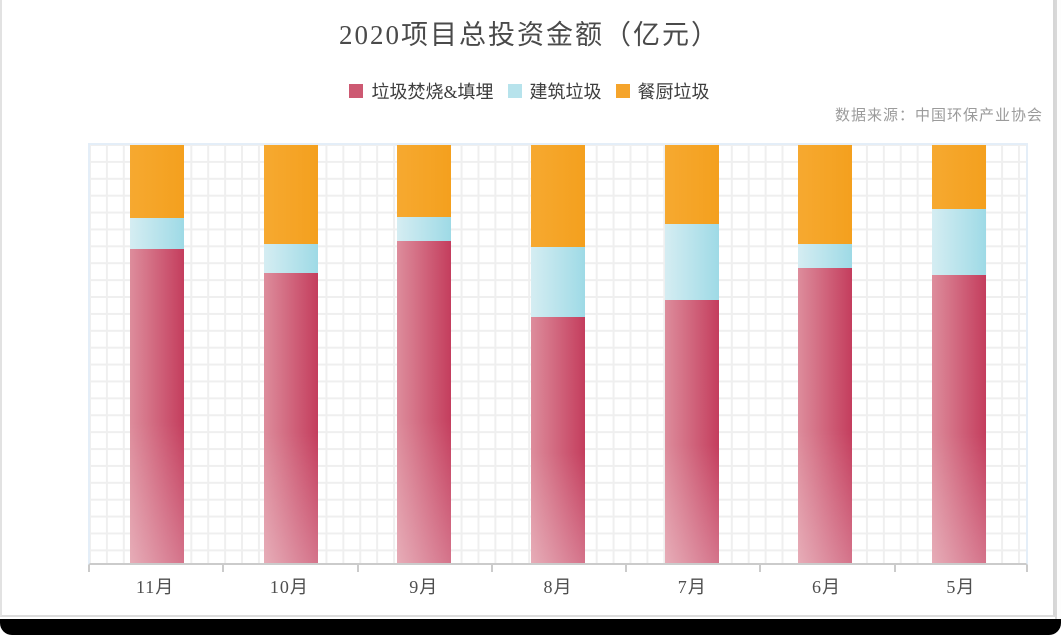 The width and height of the screenshot is (1061, 635). Describe the element at coordinates (558, 569) in the screenshot. I see `x-axis-ticks` at that location.